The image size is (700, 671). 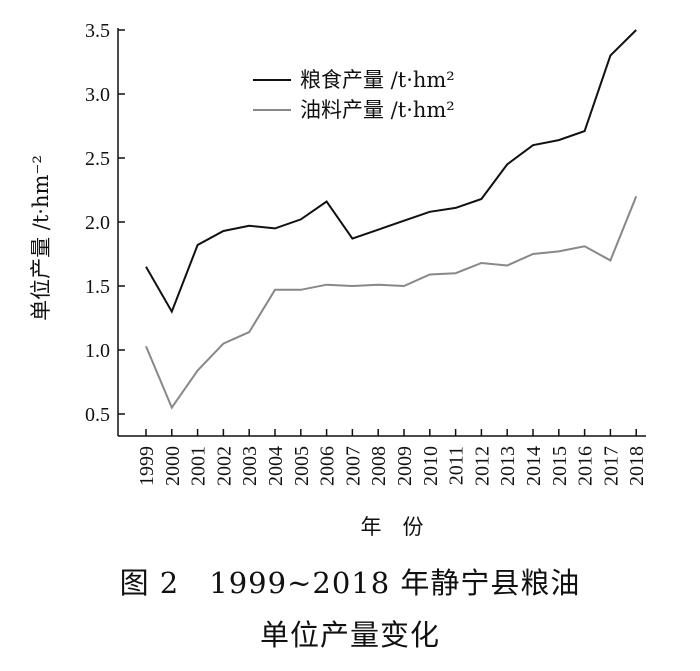 What do you see at coordinates (353, 466) in the screenshot?
I see `x-tick-label: 2007` at bounding box center [353, 466].